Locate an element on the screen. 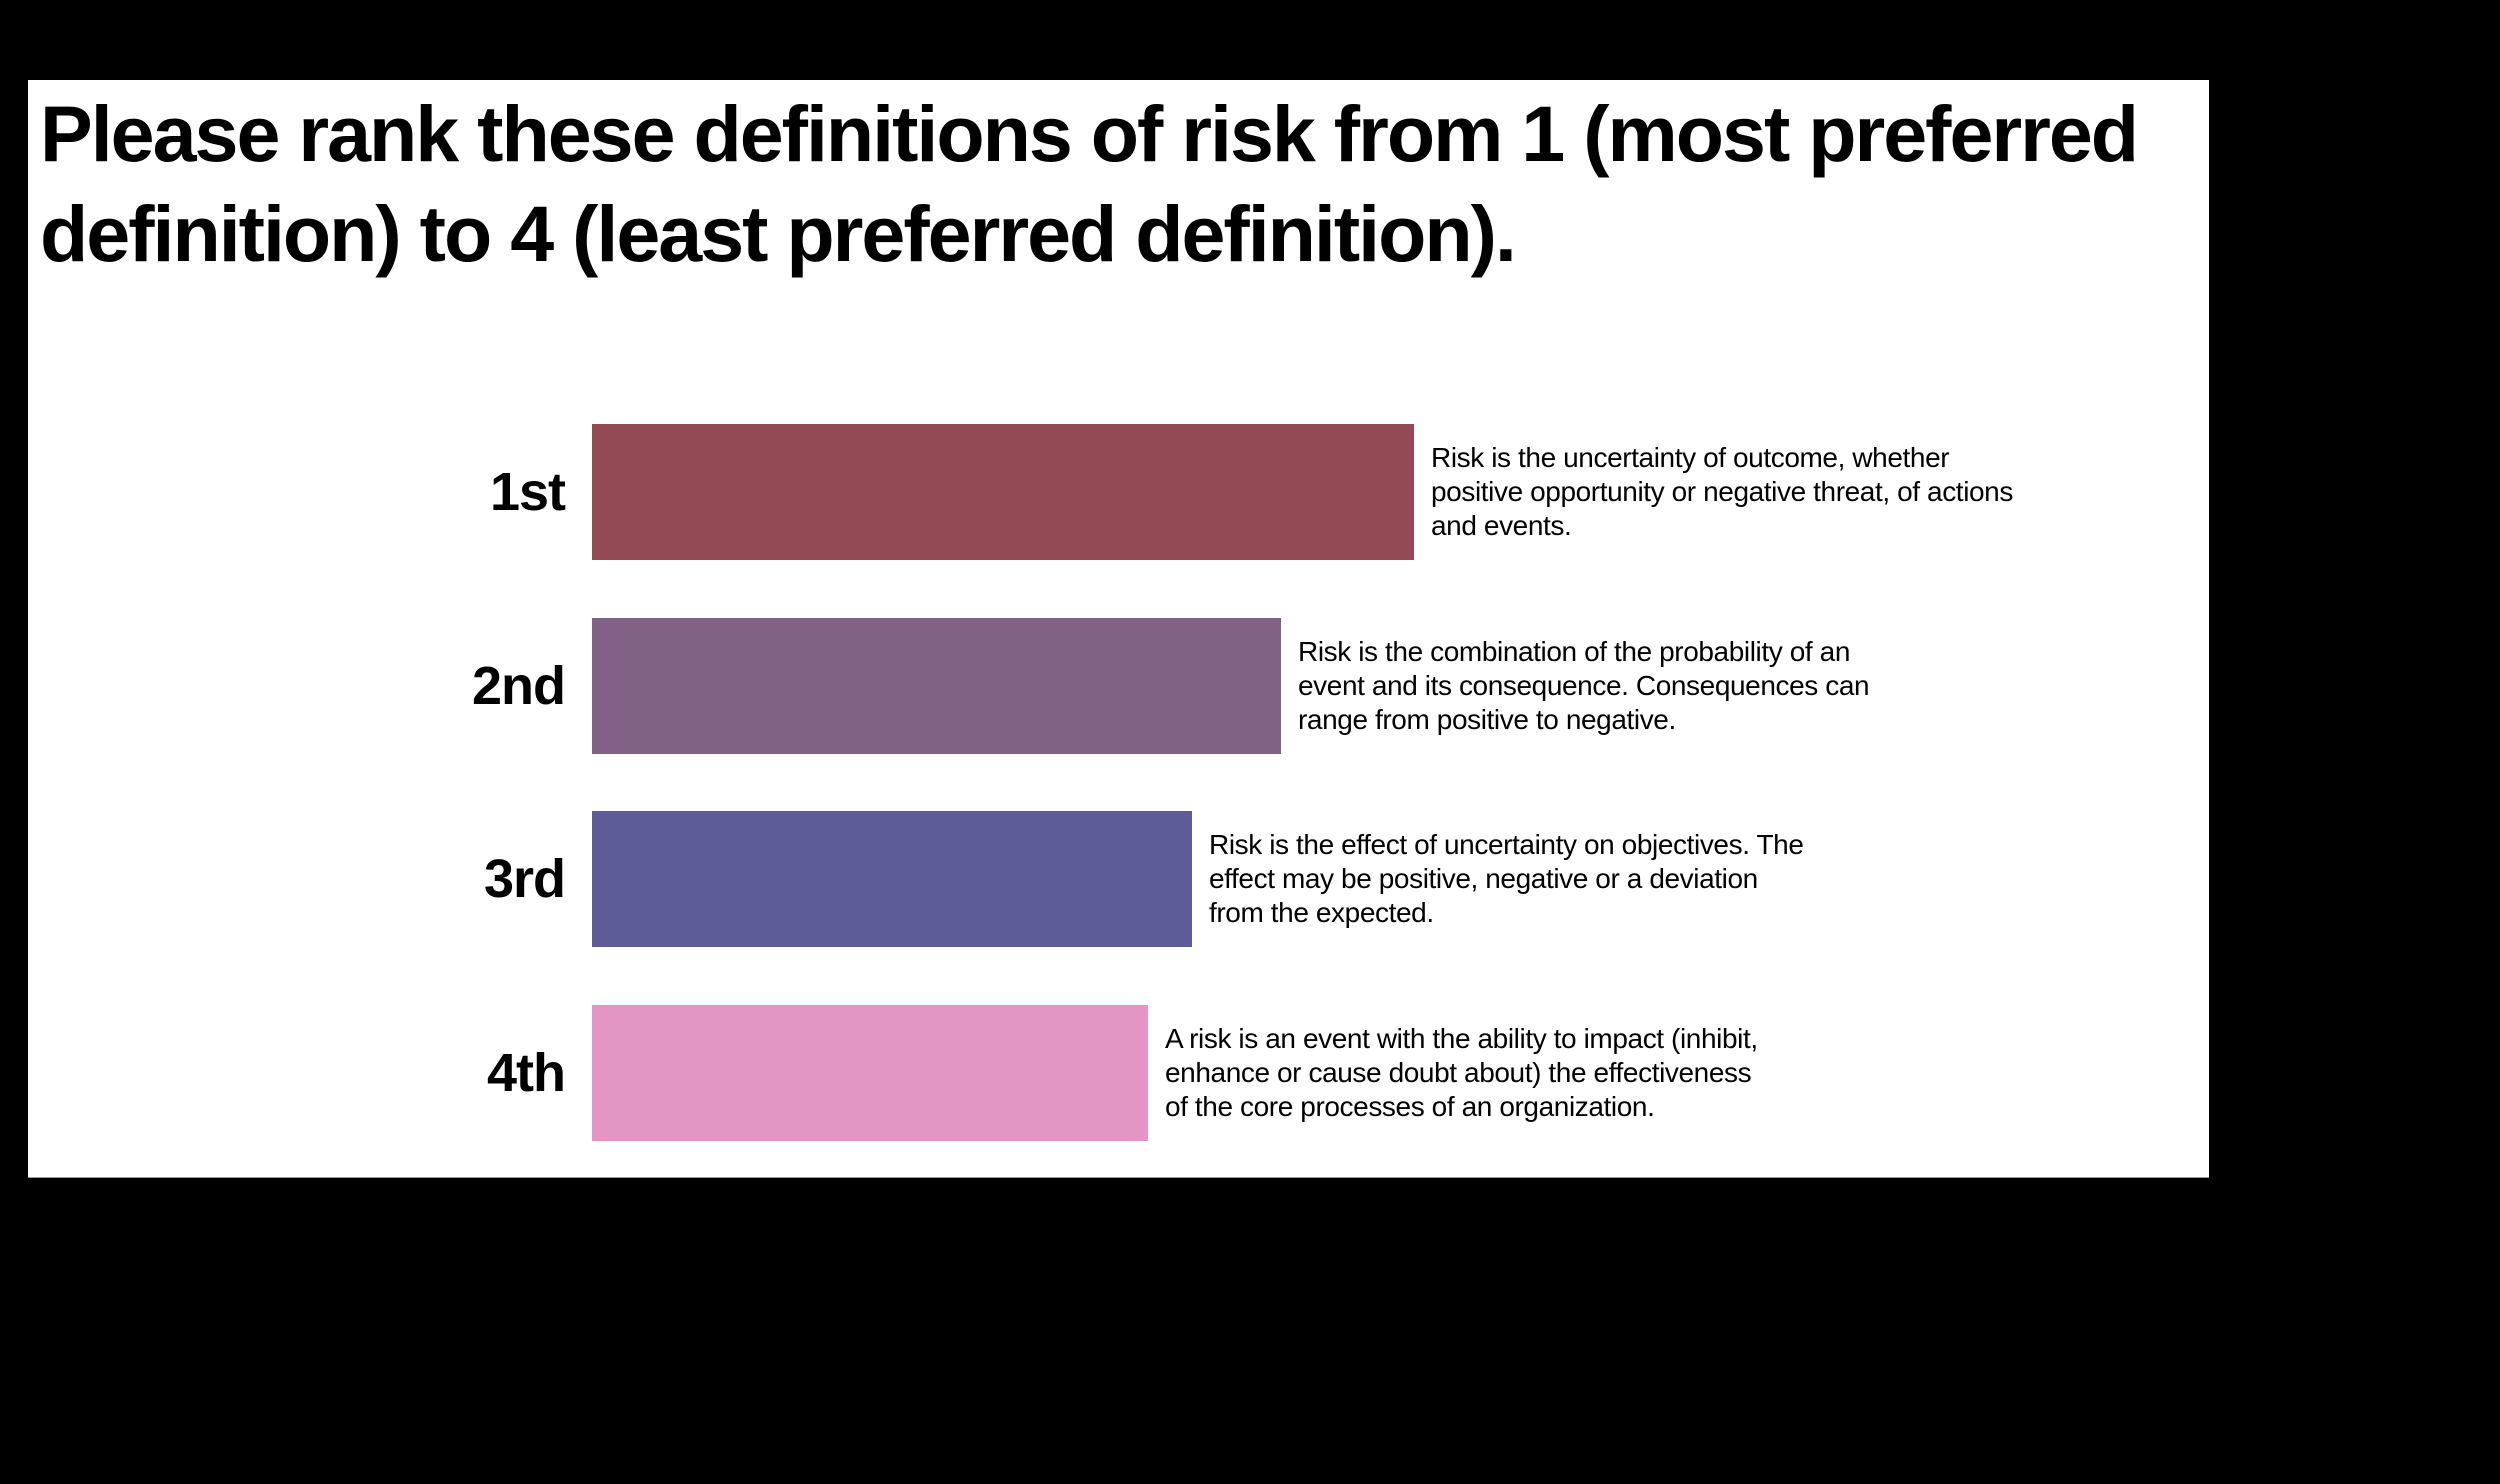  rank-label: 2nd is located at coordinates (518, 686).